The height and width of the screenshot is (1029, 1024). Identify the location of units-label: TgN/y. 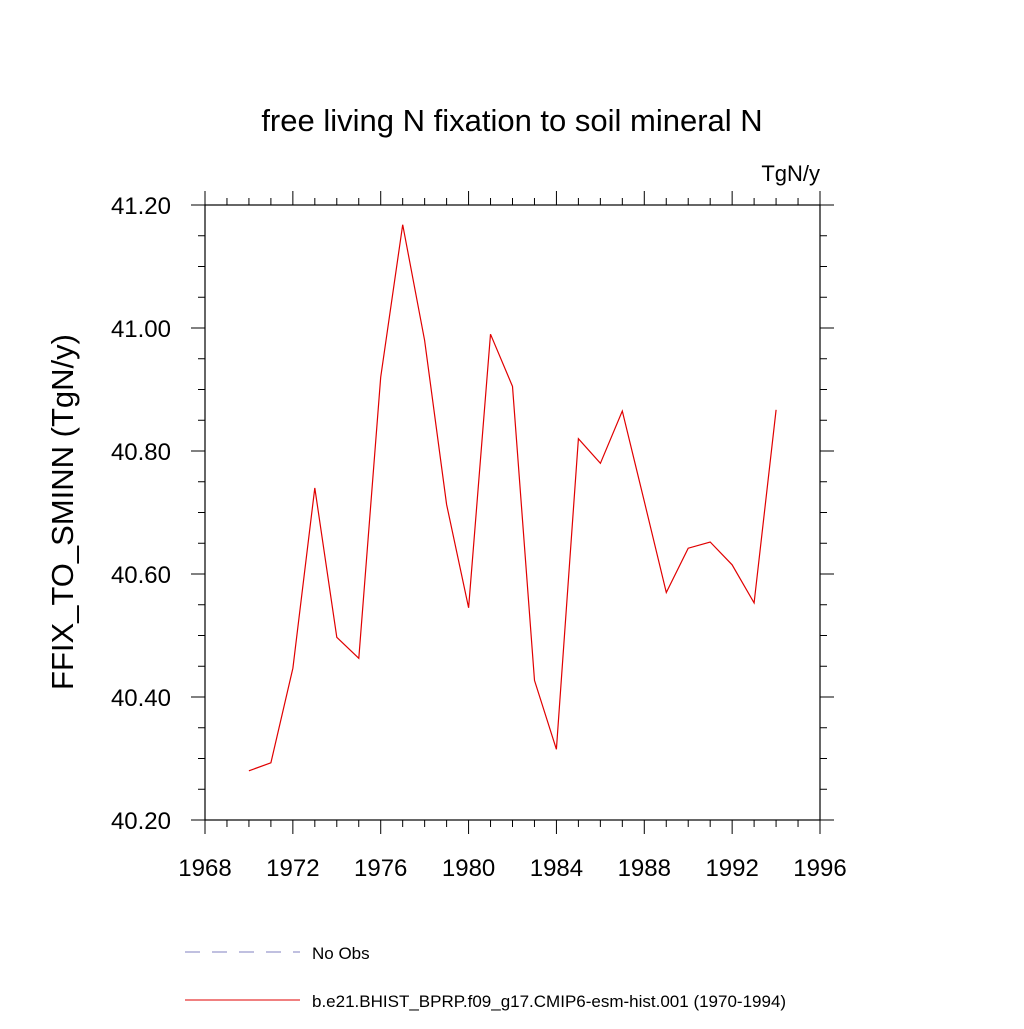
(790, 173).